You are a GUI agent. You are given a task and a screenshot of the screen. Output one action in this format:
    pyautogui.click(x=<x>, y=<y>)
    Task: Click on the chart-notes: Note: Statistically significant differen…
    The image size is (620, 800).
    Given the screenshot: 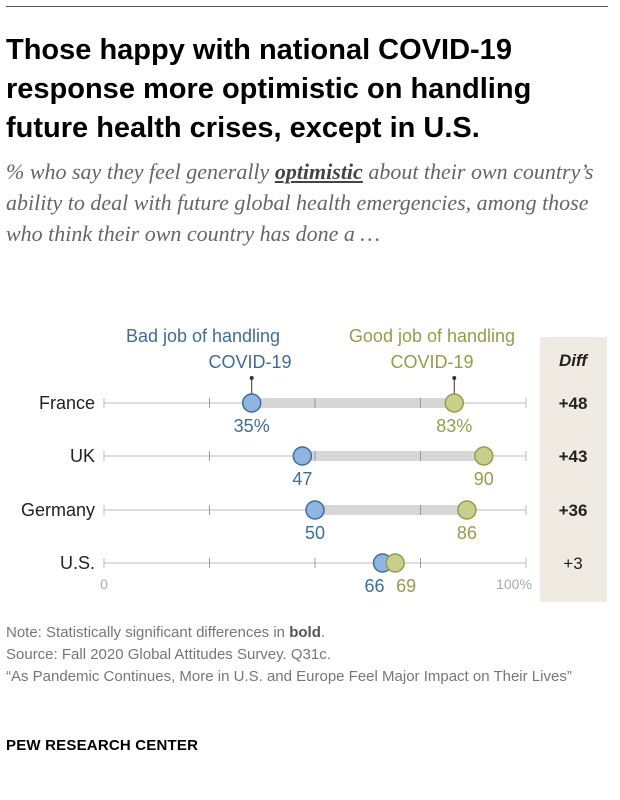 What is the action you would take?
    pyautogui.click(x=306, y=655)
    